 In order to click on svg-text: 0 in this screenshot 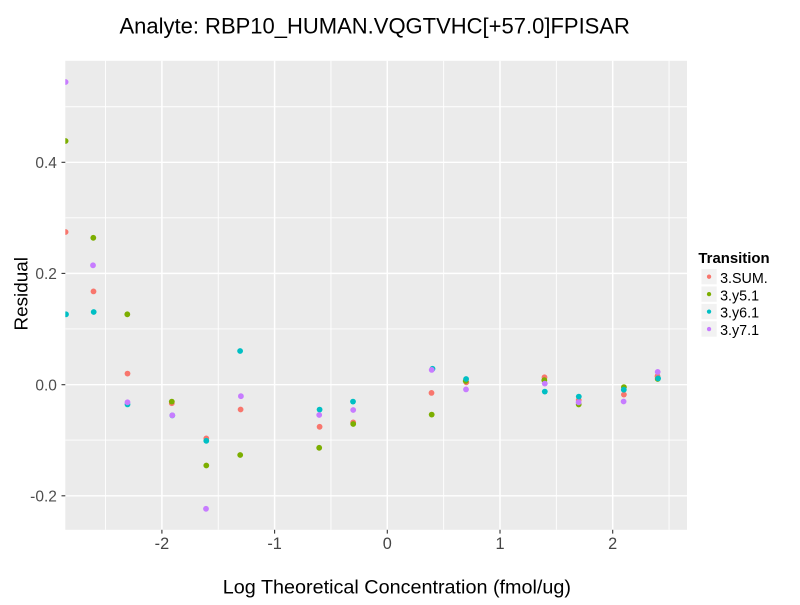, I will do `click(387, 544)`.